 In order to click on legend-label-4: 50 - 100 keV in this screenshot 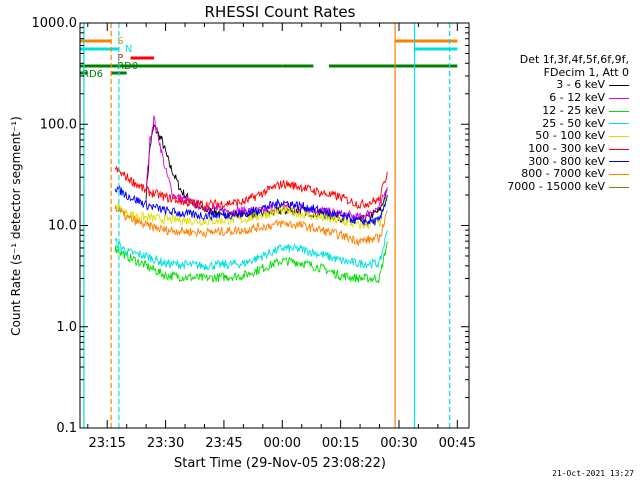, I will do `click(570, 136)`.